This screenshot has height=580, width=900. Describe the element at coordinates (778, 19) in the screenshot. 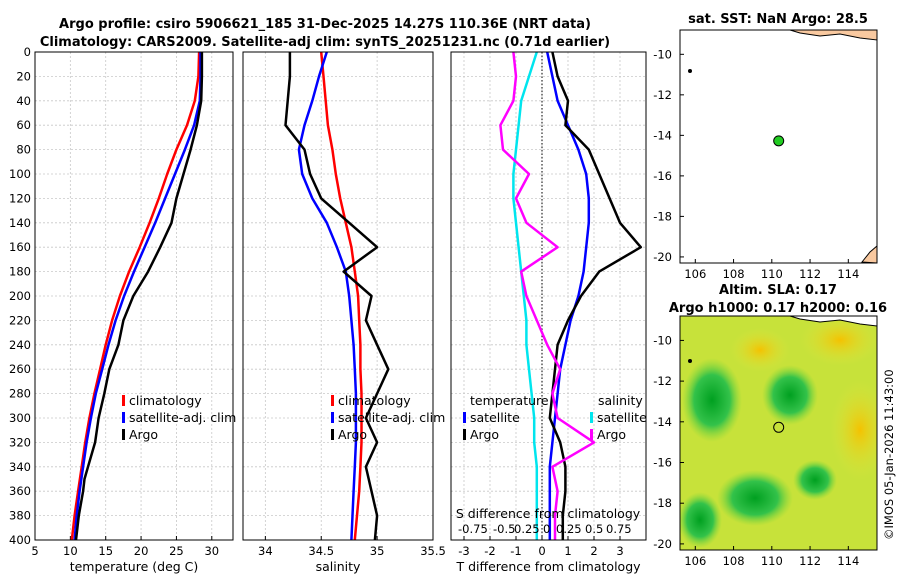

I see `sst-map-title: sat. SST: NaN Argo: 28.5` at that location.